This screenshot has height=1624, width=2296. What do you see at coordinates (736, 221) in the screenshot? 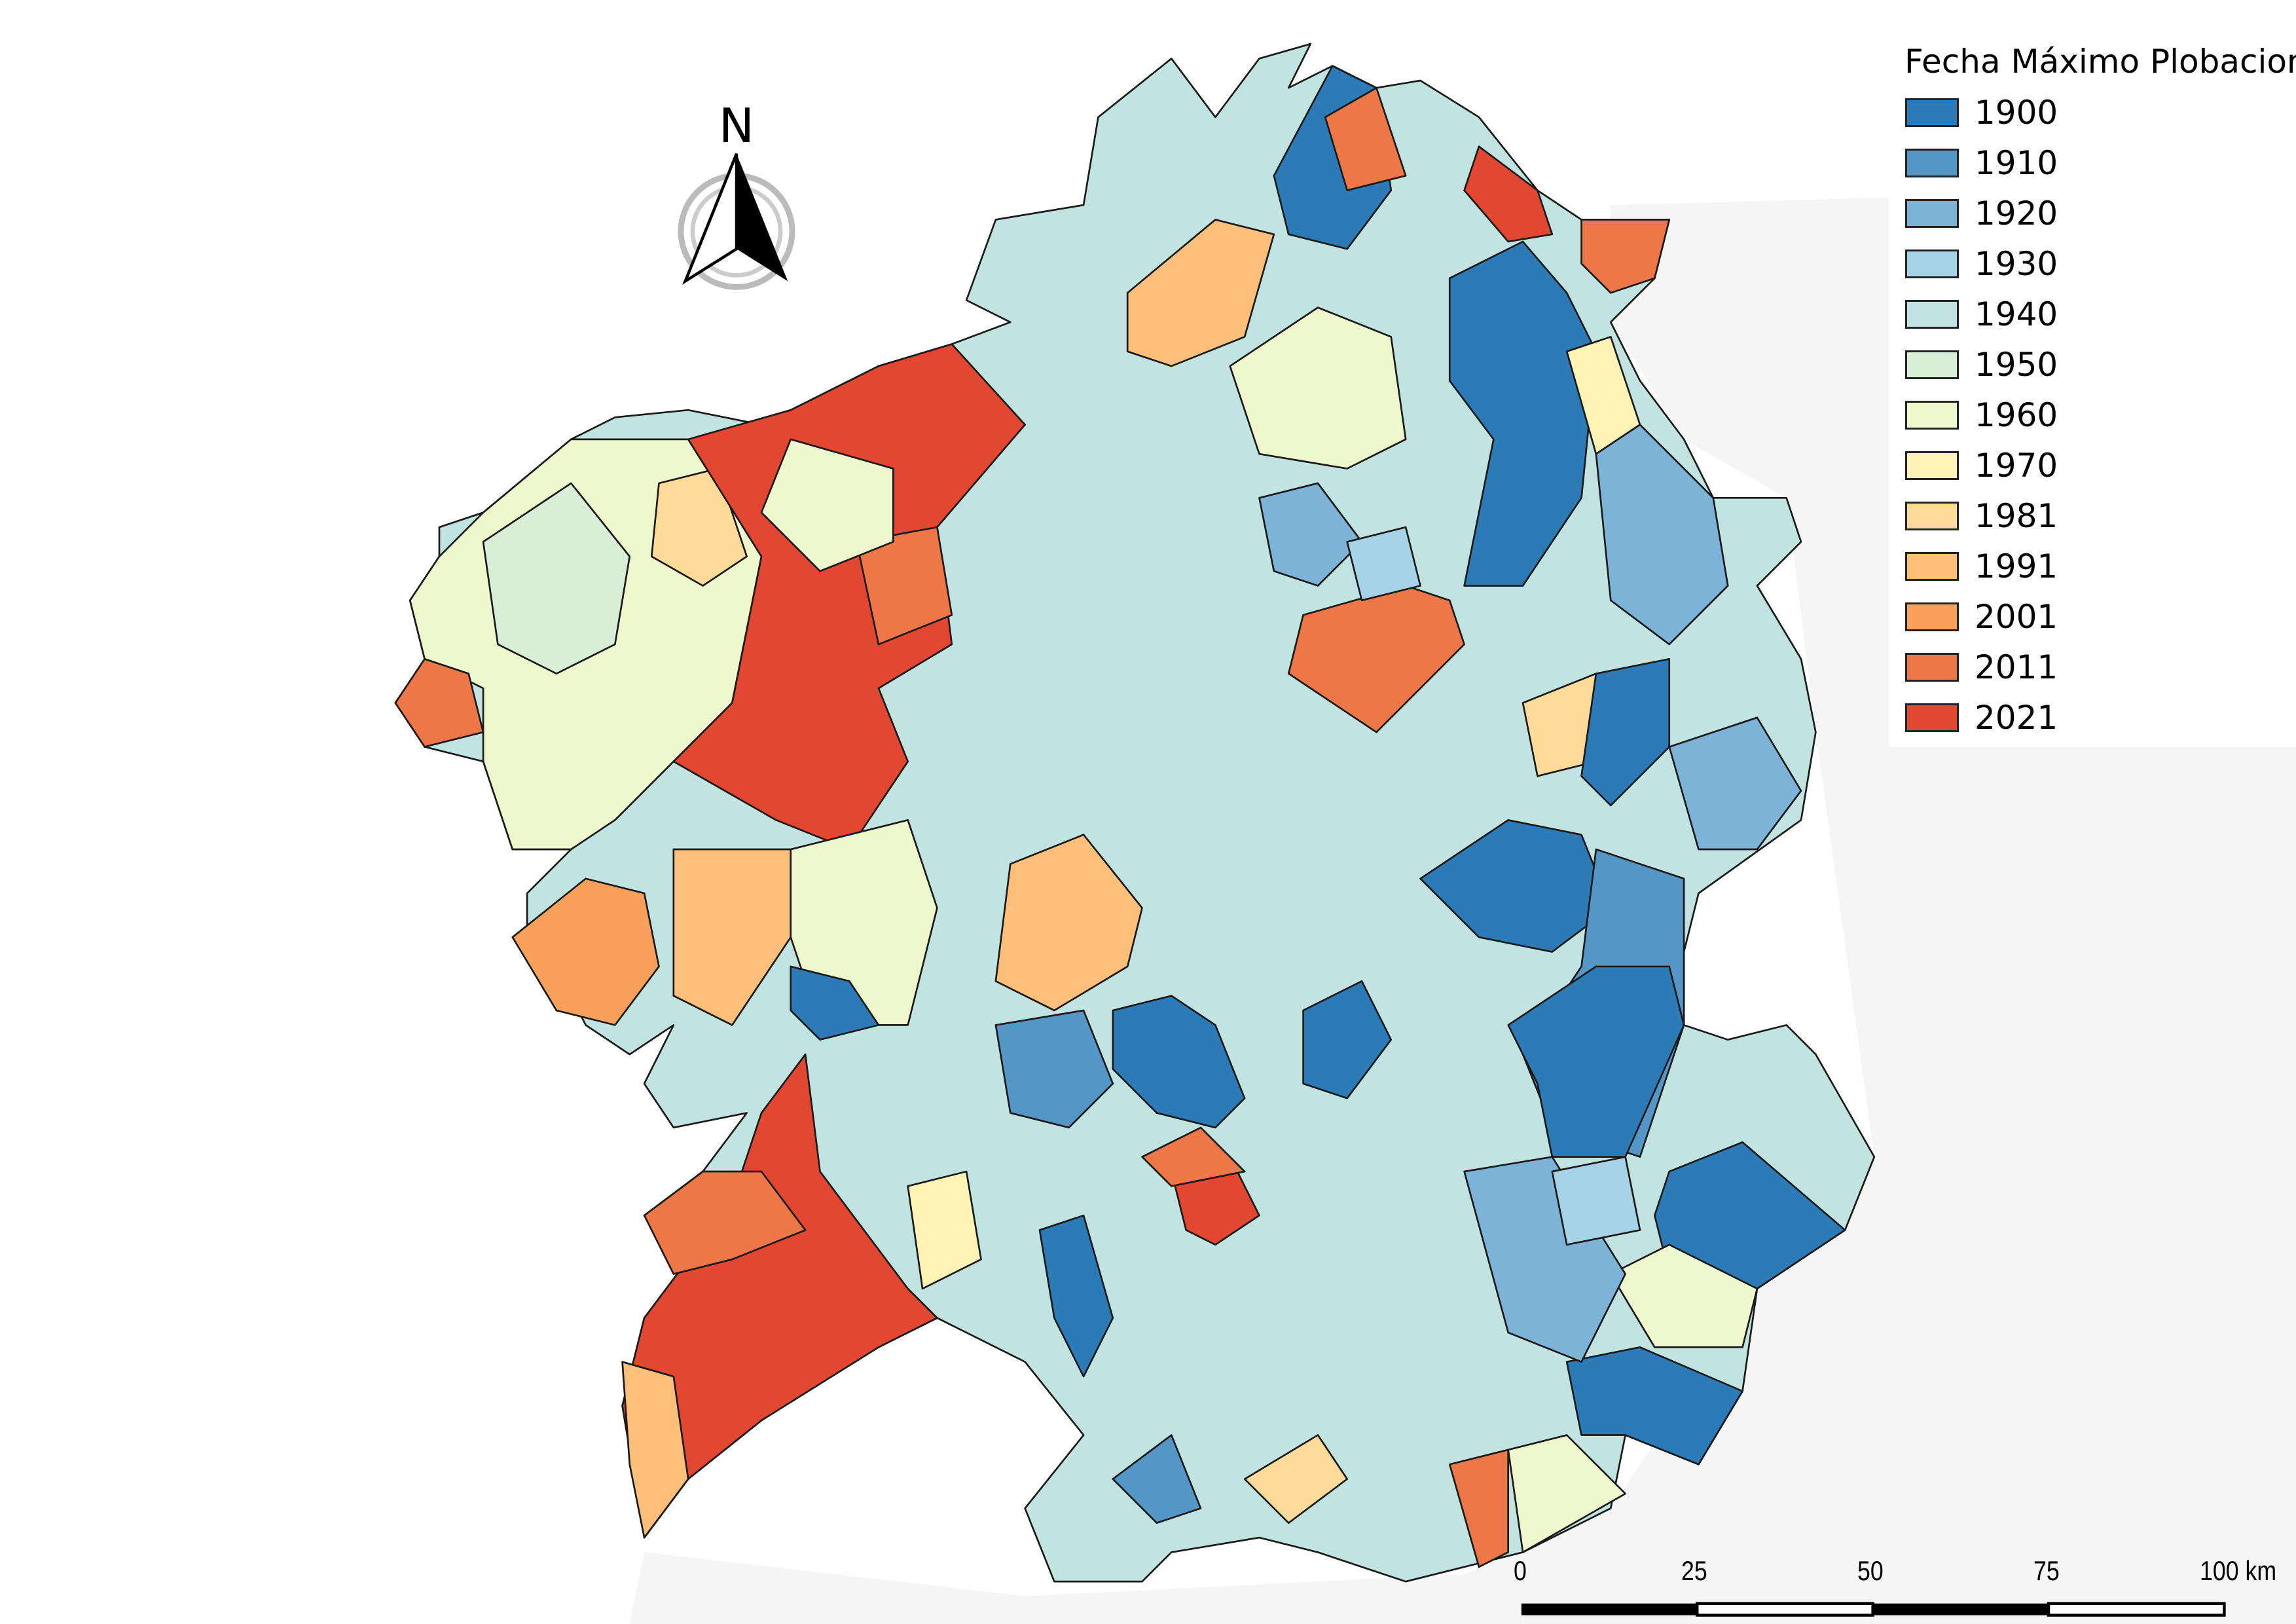
I see `north-arrow` at bounding box center [736, 221].